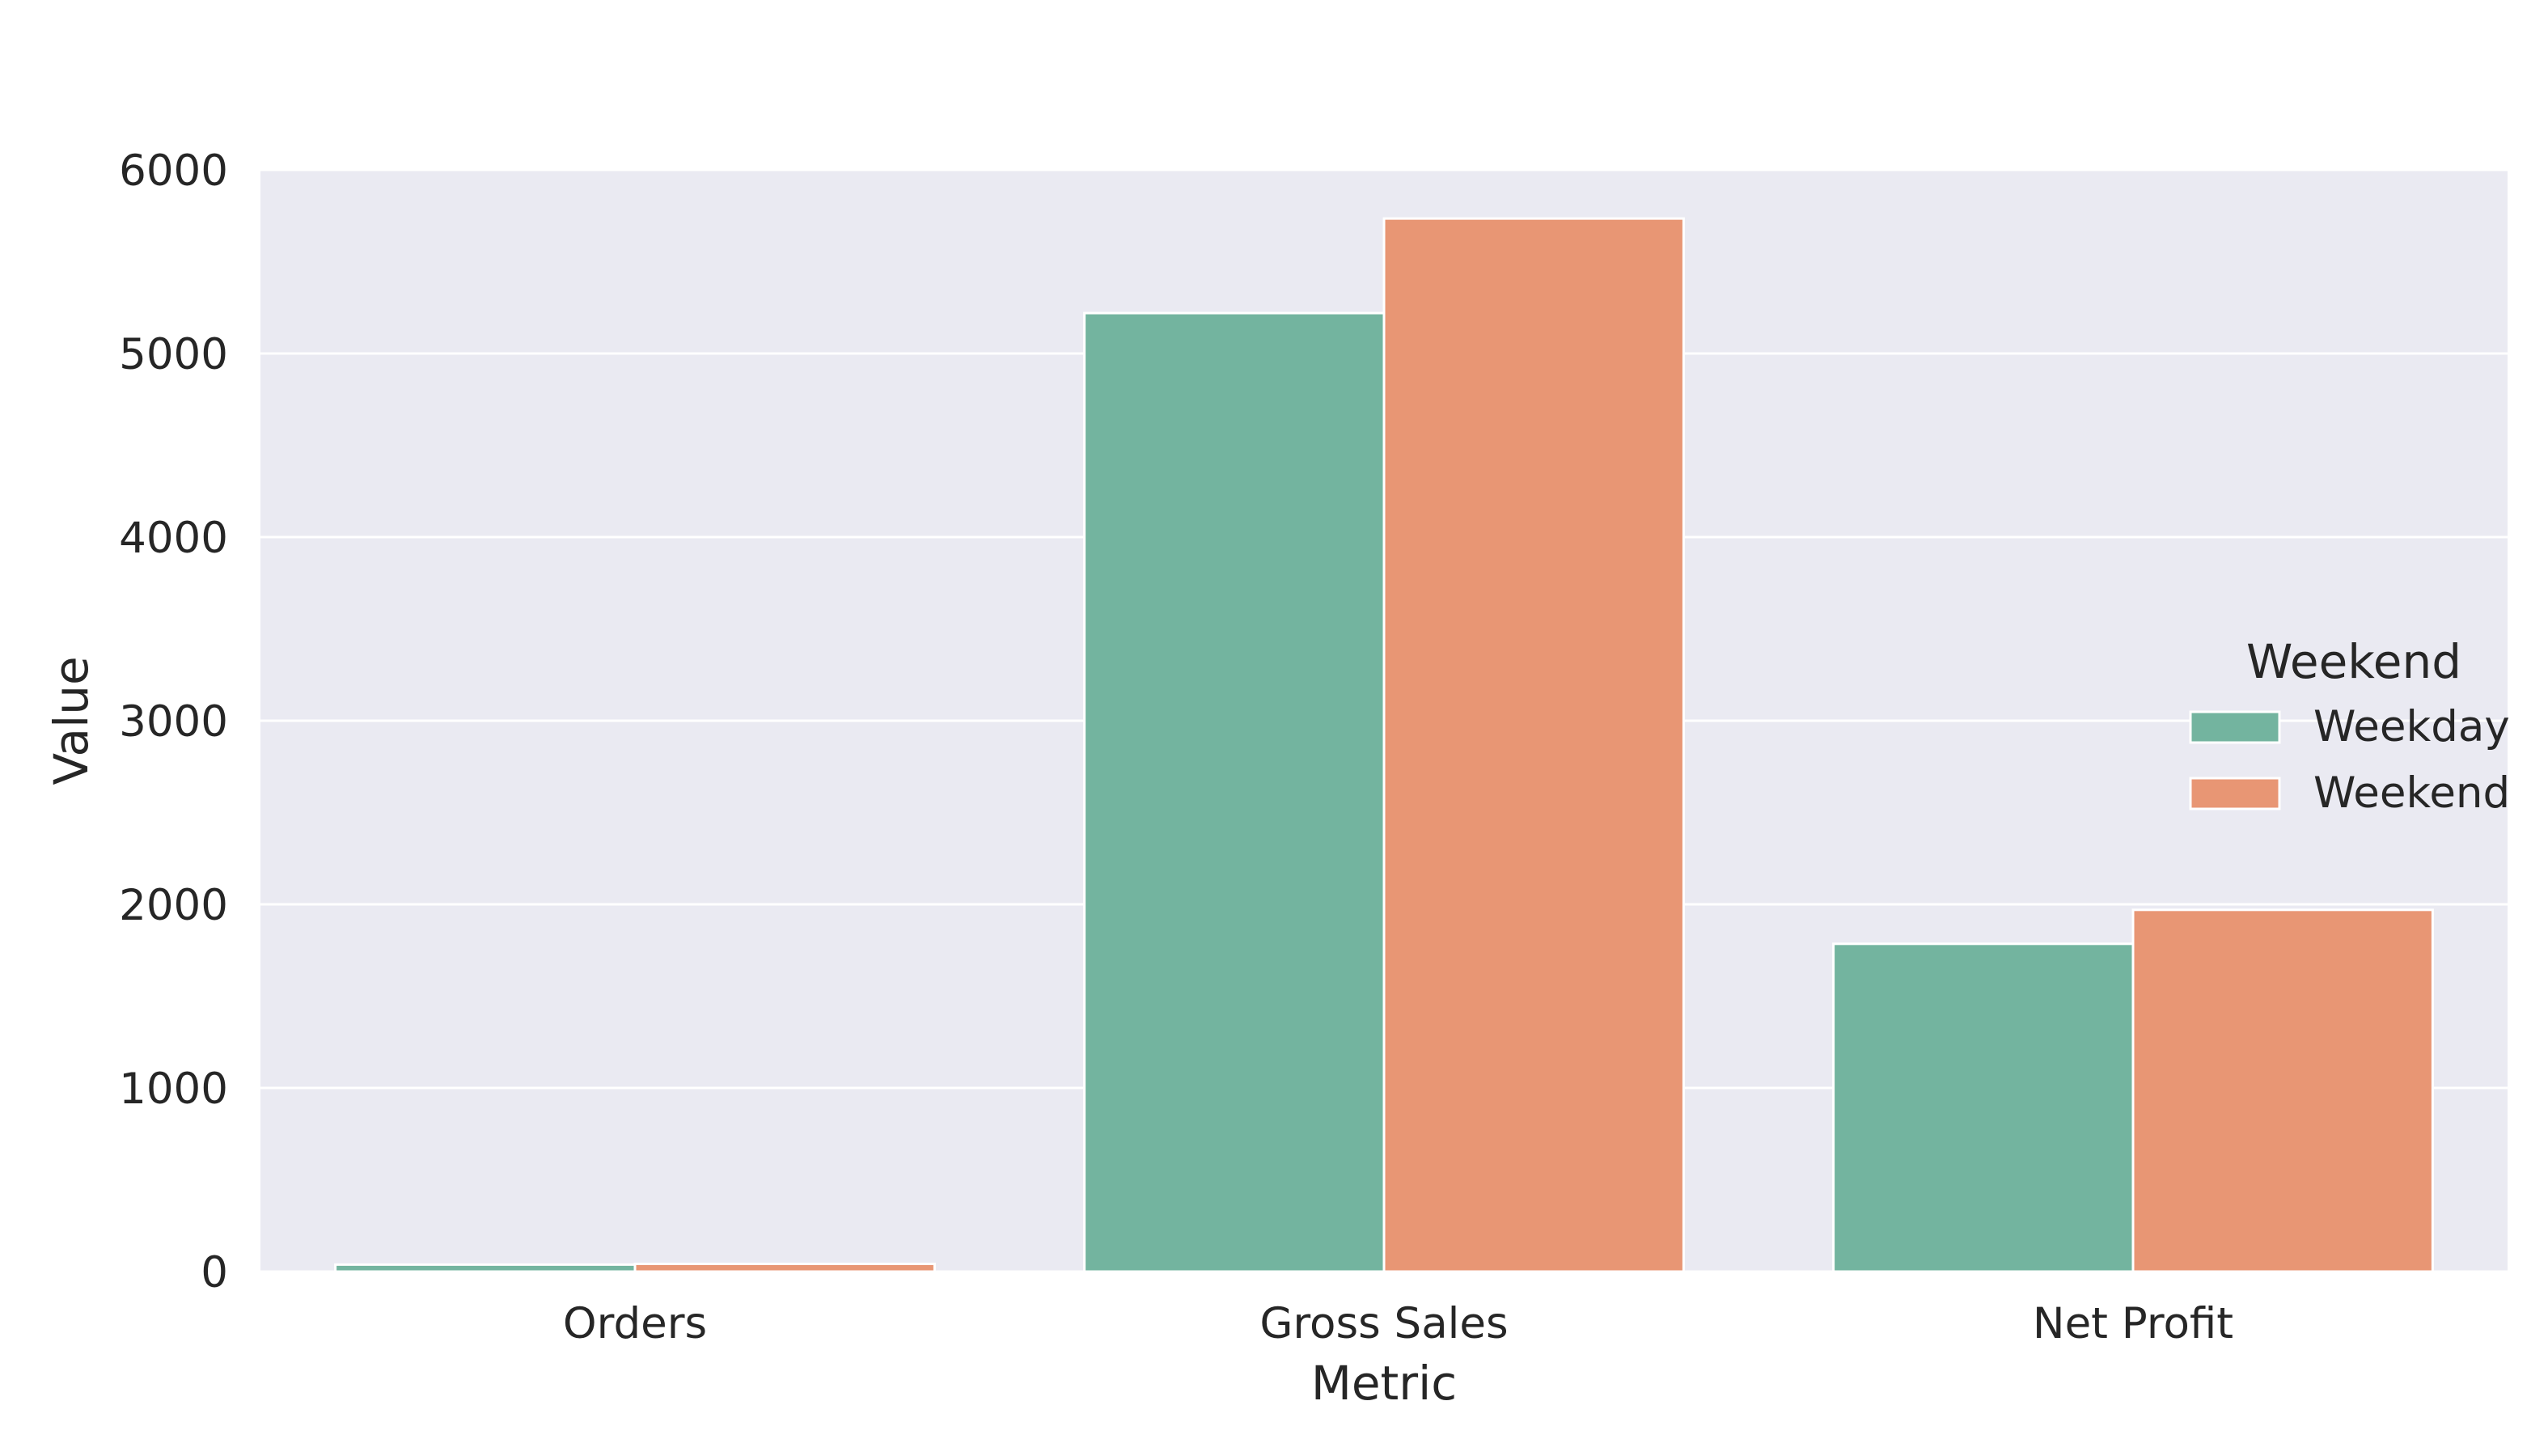 The width and height of the screenshot is (2548, 1456). Describe the element at coordinates (1983, 1107) in the screenshot. I see `bar-weekday-net-profit` at that location.